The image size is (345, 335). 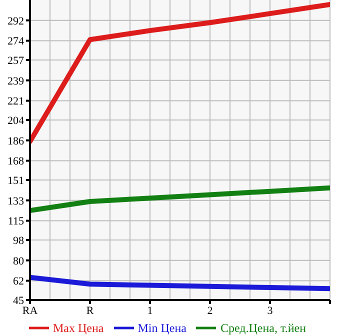 I want to click on y-tick-label: 257, so click(x=16, y=60).